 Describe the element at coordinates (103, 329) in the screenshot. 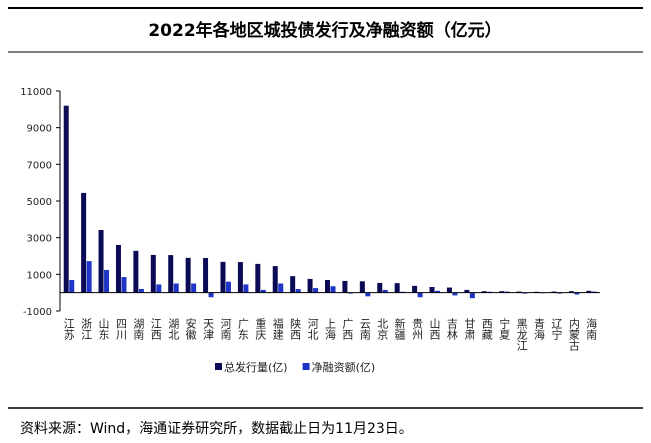

I see `x-tick-label: 山东` at that location.